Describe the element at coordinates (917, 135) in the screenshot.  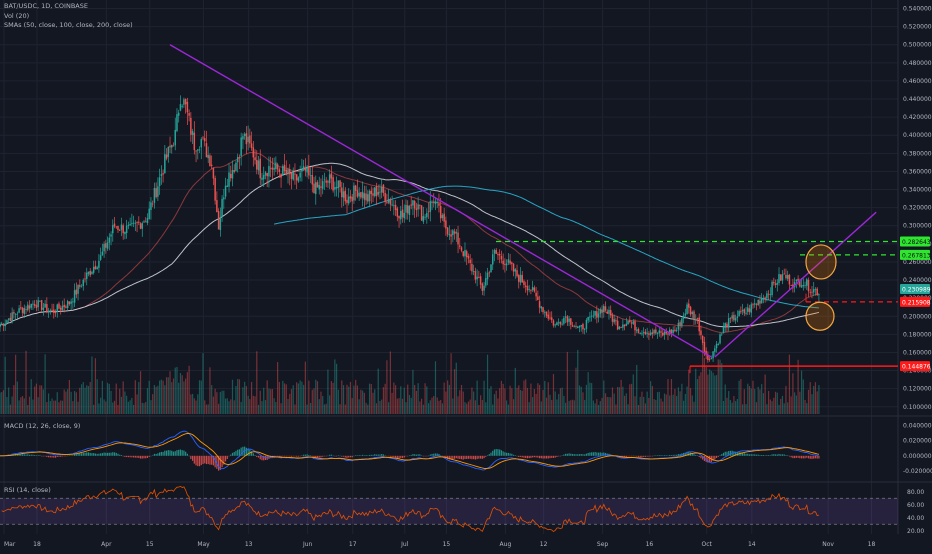
I see `price-tick-label: 0.400000` at that location.